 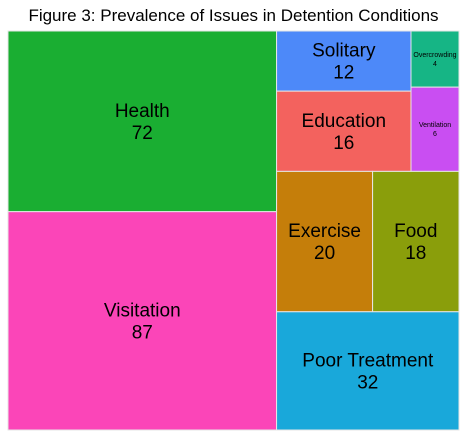 I want to click on tile-label-overcrowding: Overcrowding, so click(x=434, y=55).